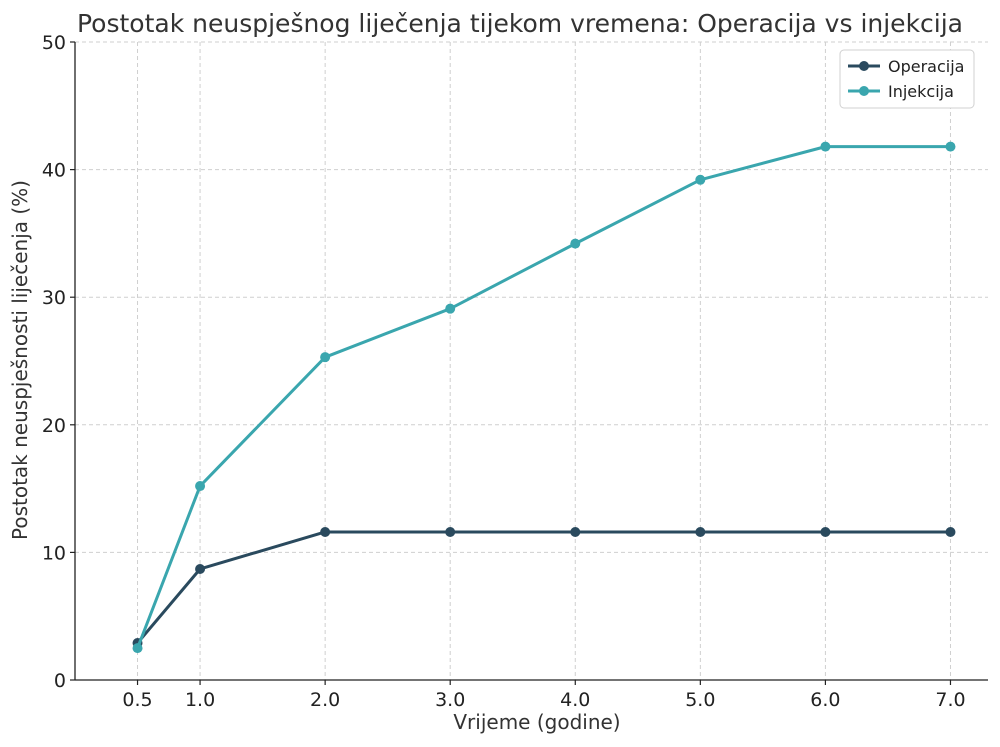 This screenshot has width=1000, height=747. Describe the element at coordinates (450, 700) in the screenshot. I see `x-tick-label: 3.0` at that location.